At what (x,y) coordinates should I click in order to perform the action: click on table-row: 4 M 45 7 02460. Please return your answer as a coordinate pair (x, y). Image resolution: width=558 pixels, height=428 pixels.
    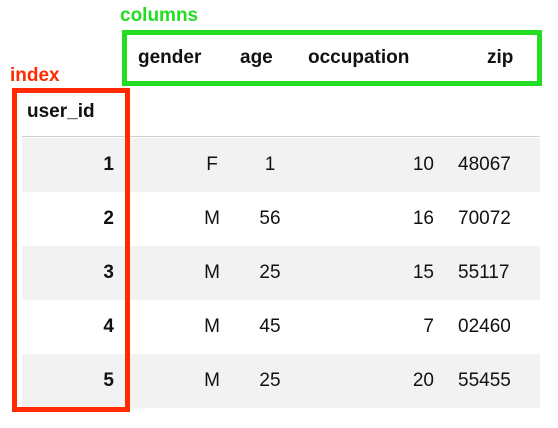
    Looking at the image, I should click on (281, 327).